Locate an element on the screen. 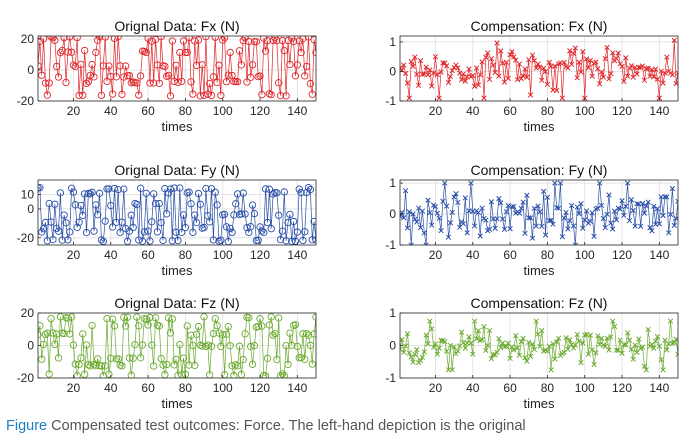 Image resolution: width=699 pixels, height=440 pixels. fx-comp-series is located at coordinates (539, 69).